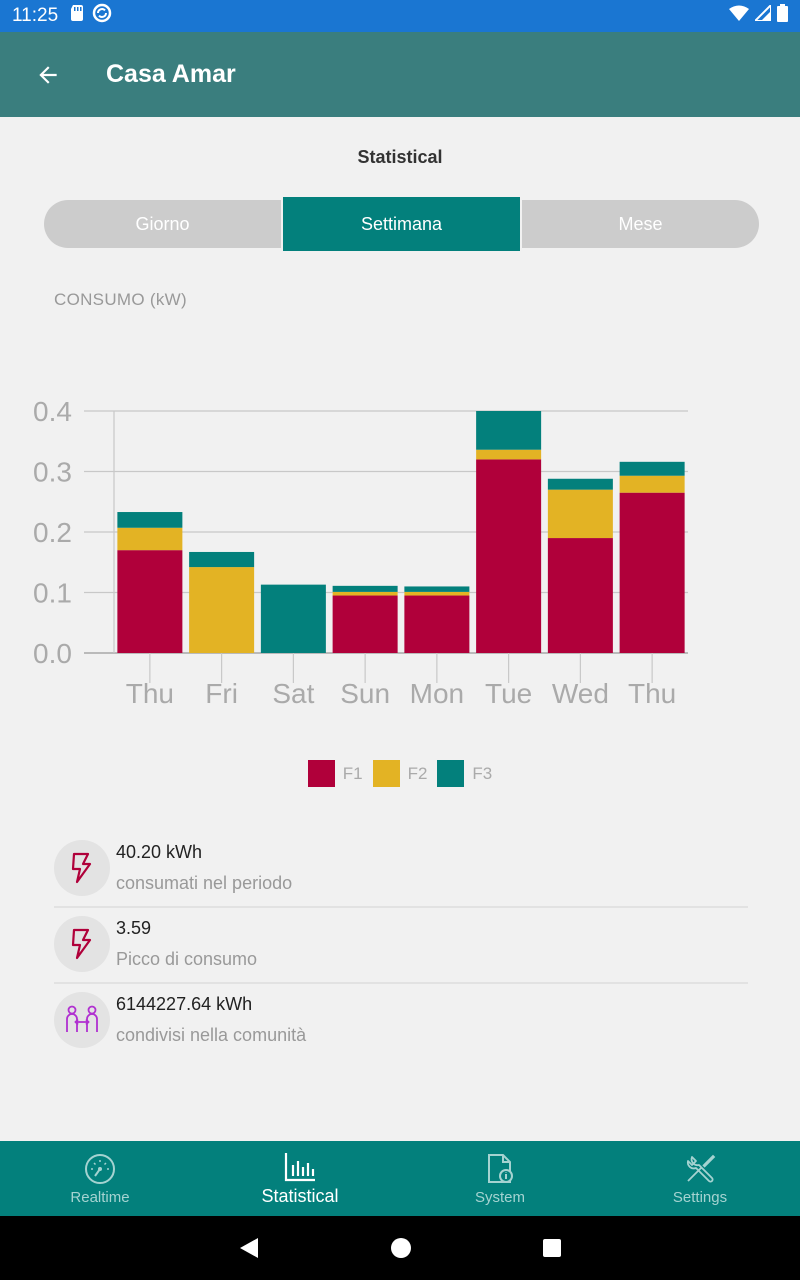 This screenshot has width=800, height=1280. Describe the element at coordinates (701, 1168) in the screenshot. I see `tools-icon` at that location.